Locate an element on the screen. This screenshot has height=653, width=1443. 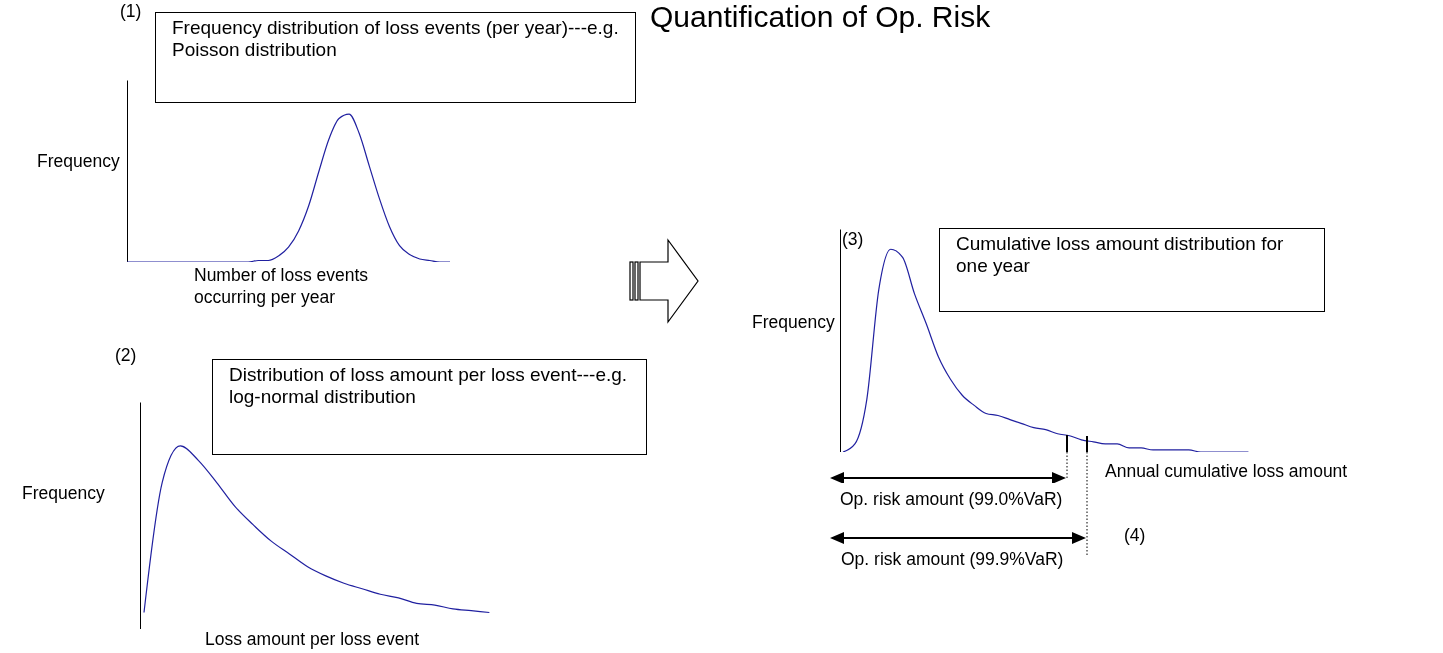
x-axis-title: Annual cumulative loss amount is located at coordinates (1227, 471).